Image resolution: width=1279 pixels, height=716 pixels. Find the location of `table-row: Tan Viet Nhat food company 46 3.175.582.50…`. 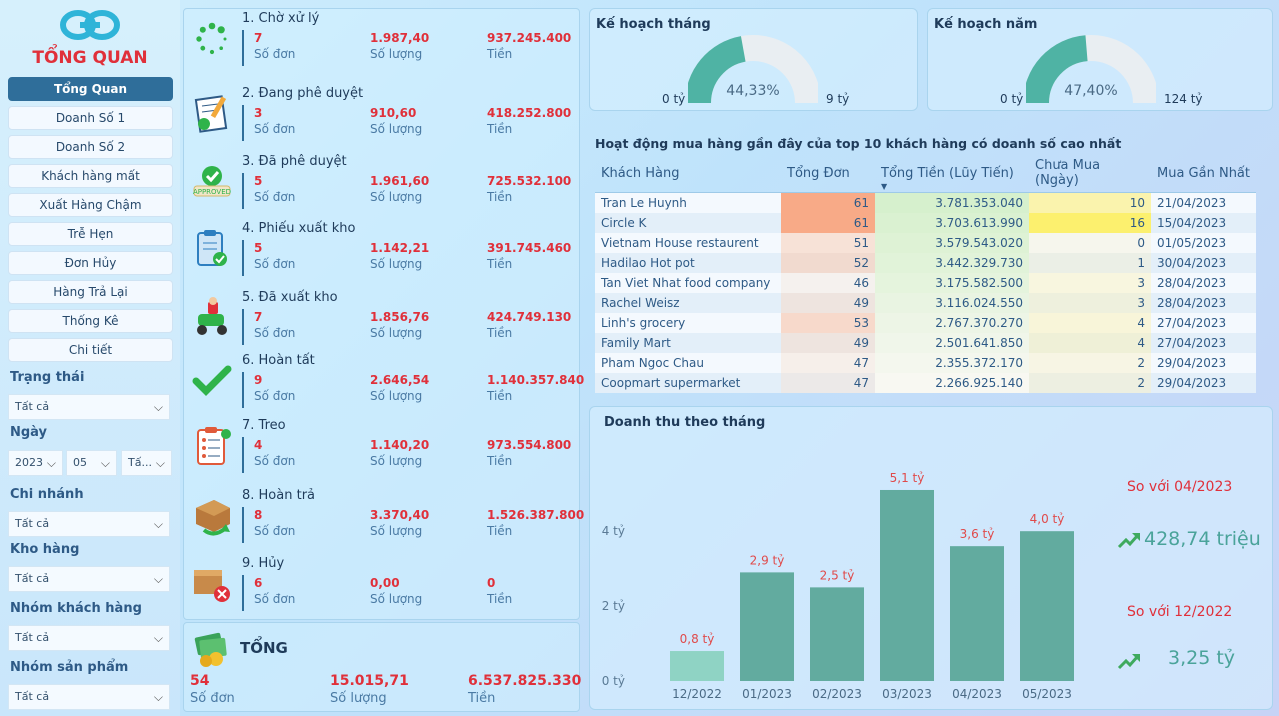

table-row: Tan Viet Nhat food company 46 3.175.582.50… is located at coordinates (925, 282).